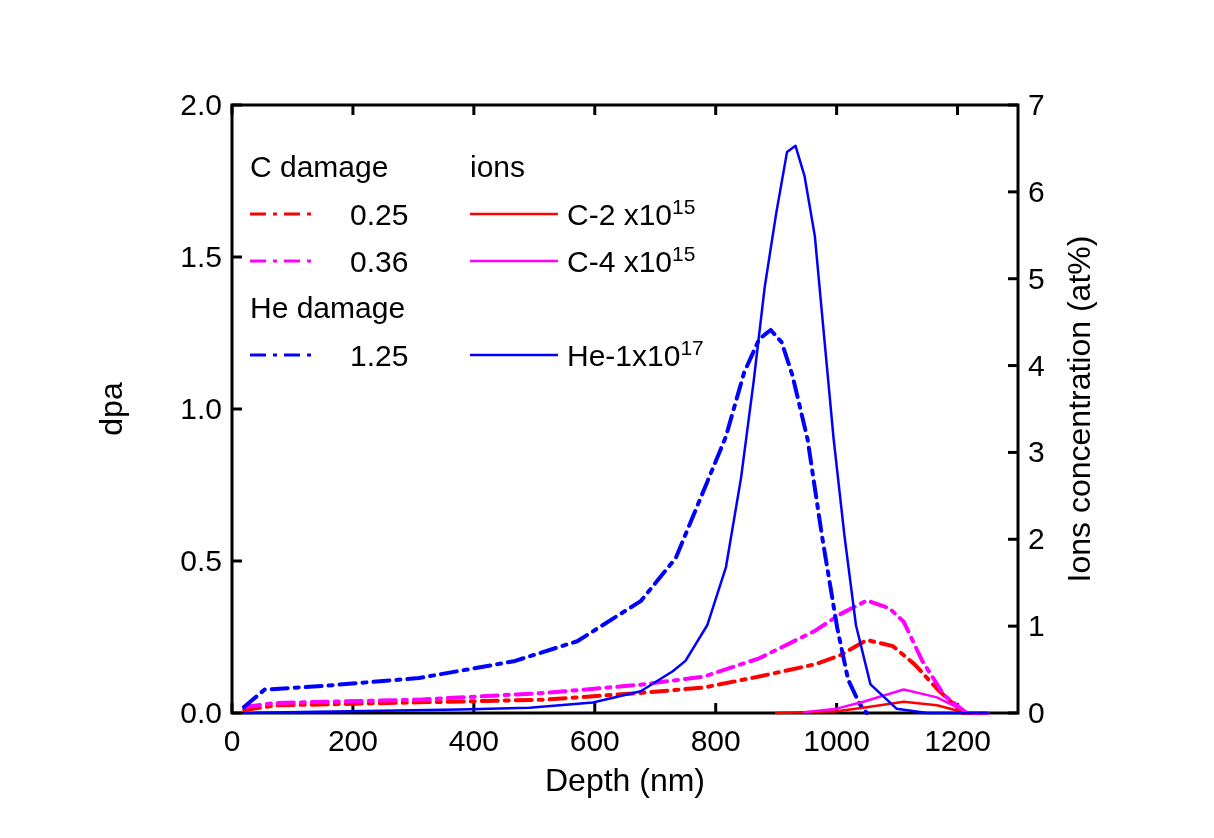 Image resolution: width=1214 pixels, height=838 pixels. Describe the element at coordinates (594, 740) in the screenshot. I see `x-tick-label: 600` at that location.